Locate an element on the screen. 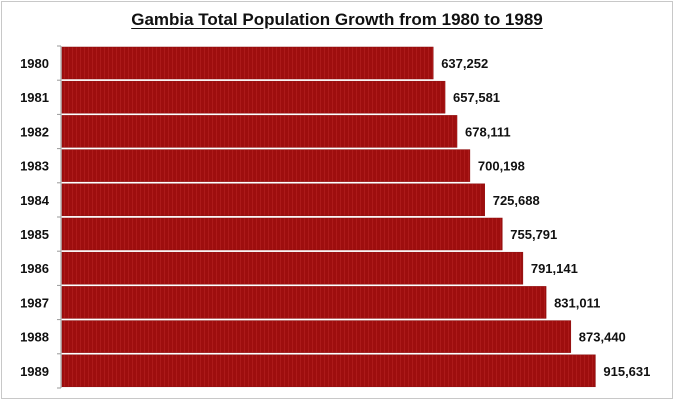 The image size is (674, 400). y-tick-label: 1985 is located at coordinates (34, 234).